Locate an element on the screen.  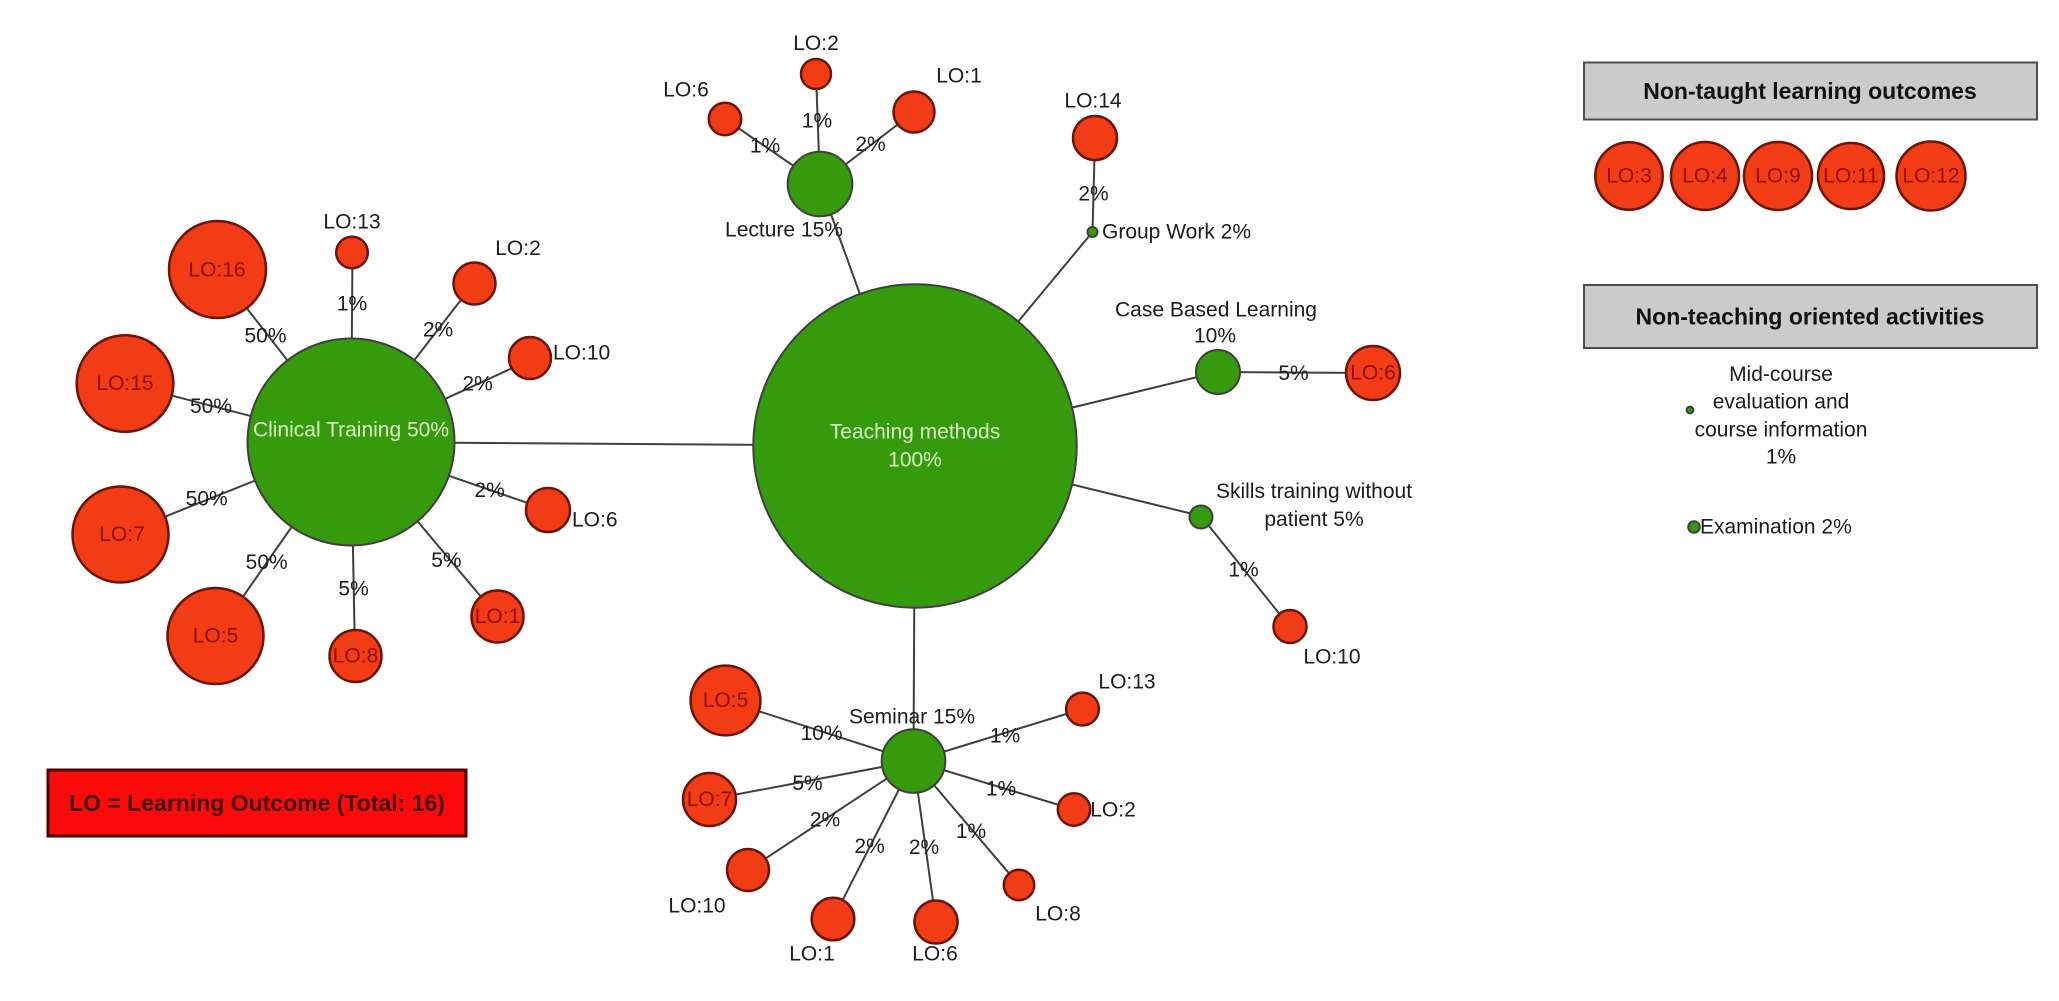
svg-text:LO = Learning Outcome (Total:: LO = Learning Outcome (Total: 16) is located at coordinates (257, 803).